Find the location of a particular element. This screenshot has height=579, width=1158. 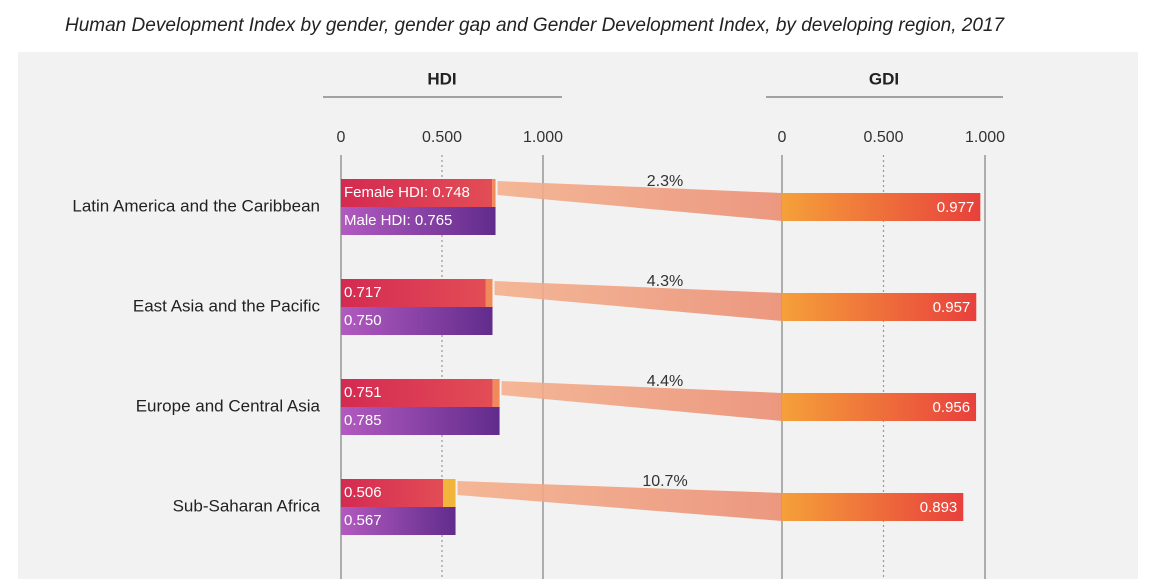

value-label: 0.893 is located at coordinates (939, 507).